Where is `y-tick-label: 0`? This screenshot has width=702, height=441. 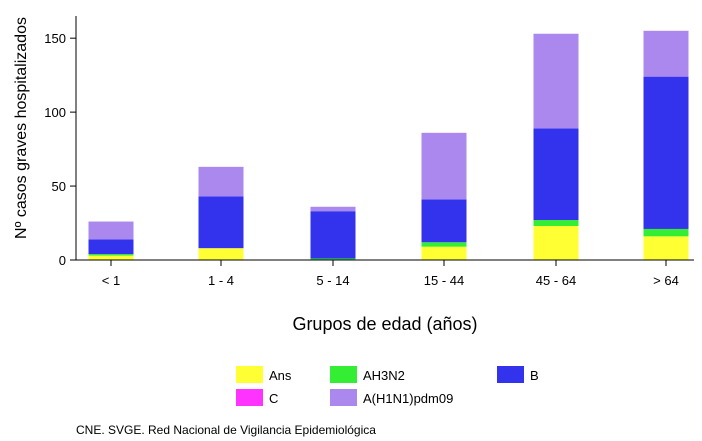
y-tick-label: 0 is located at coordinates (62, 260).